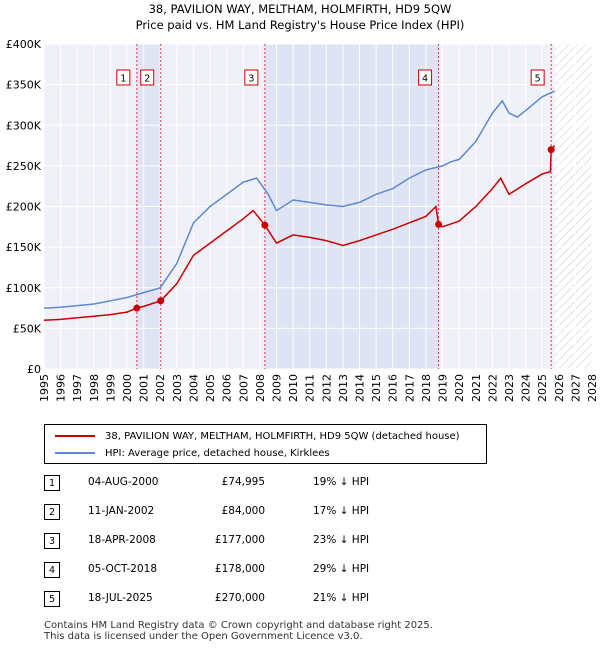 This screenshot has width=600, height=650. Describe the element at coordinates (177, 388) in the screenshot. I see `x-tick-label-2003: 2003` at that location.